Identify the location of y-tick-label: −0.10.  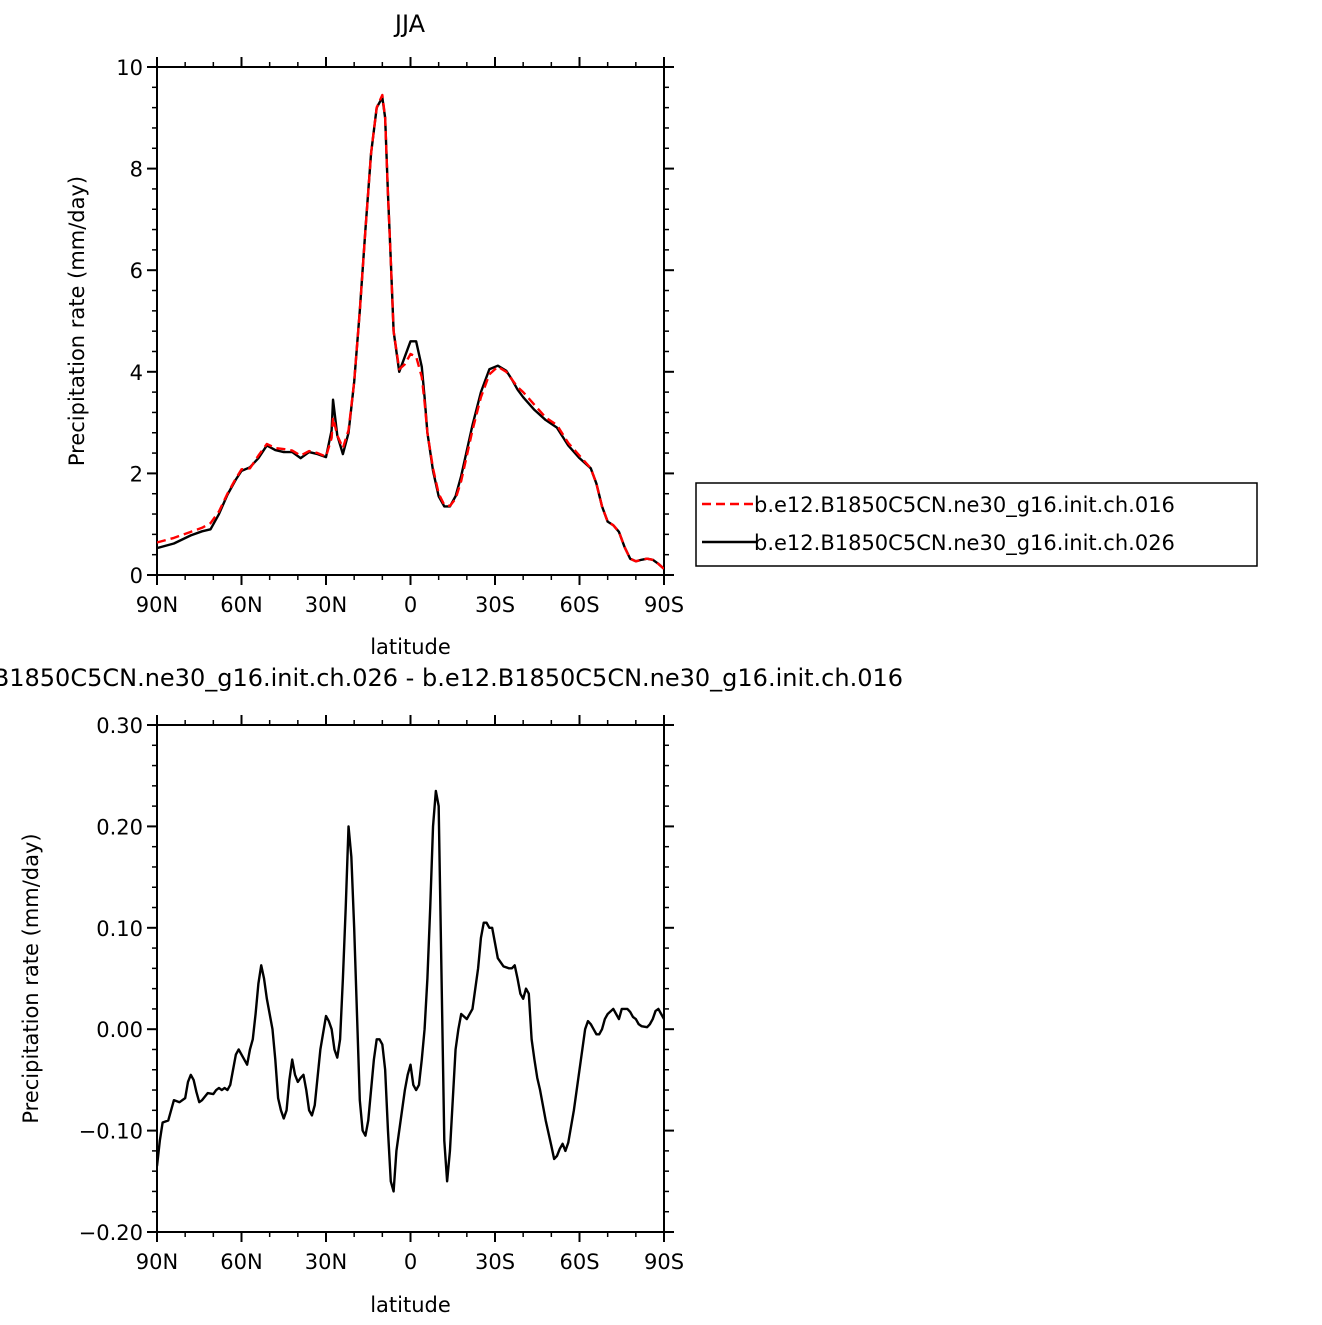
(111, 1132).